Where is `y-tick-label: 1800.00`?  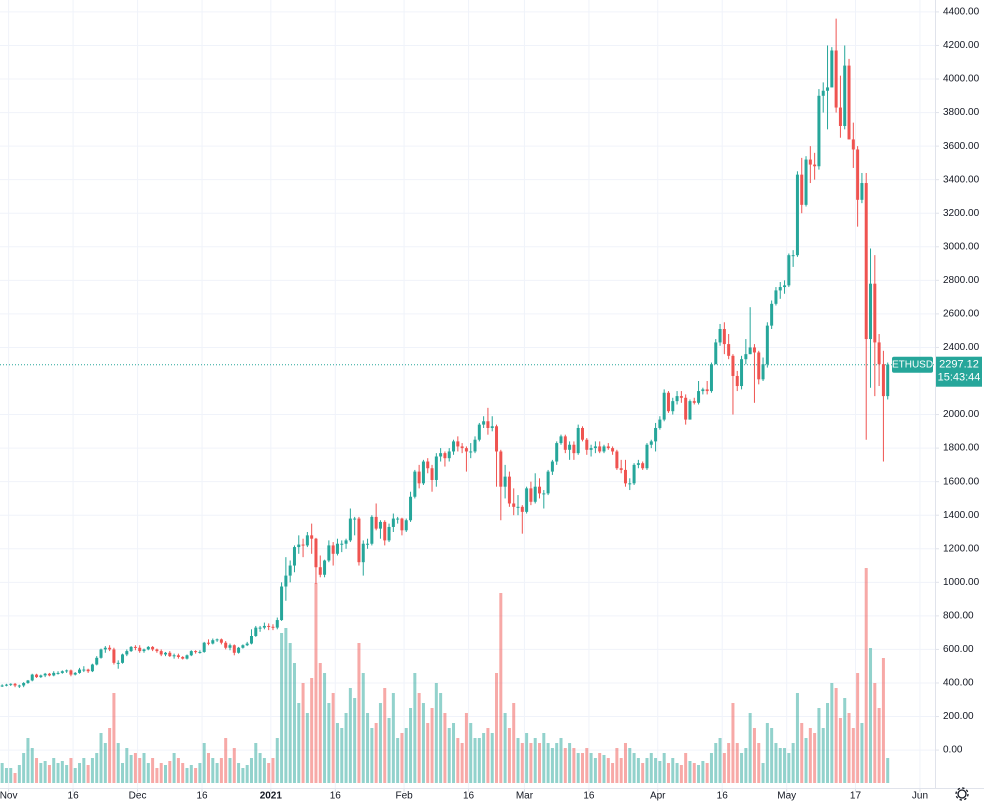
y-tick-label: 1800.00 is located at coordinates (961, 448).